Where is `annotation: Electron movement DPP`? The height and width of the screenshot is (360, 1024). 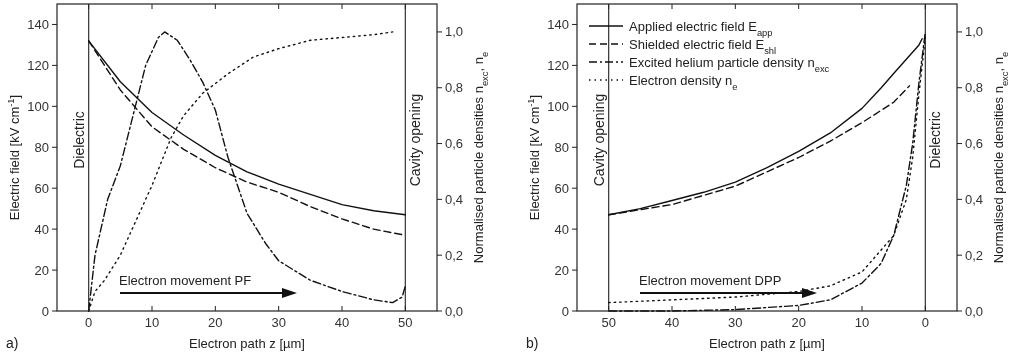 annotation: Electron movement DPP is located at coordinates (710, 280).